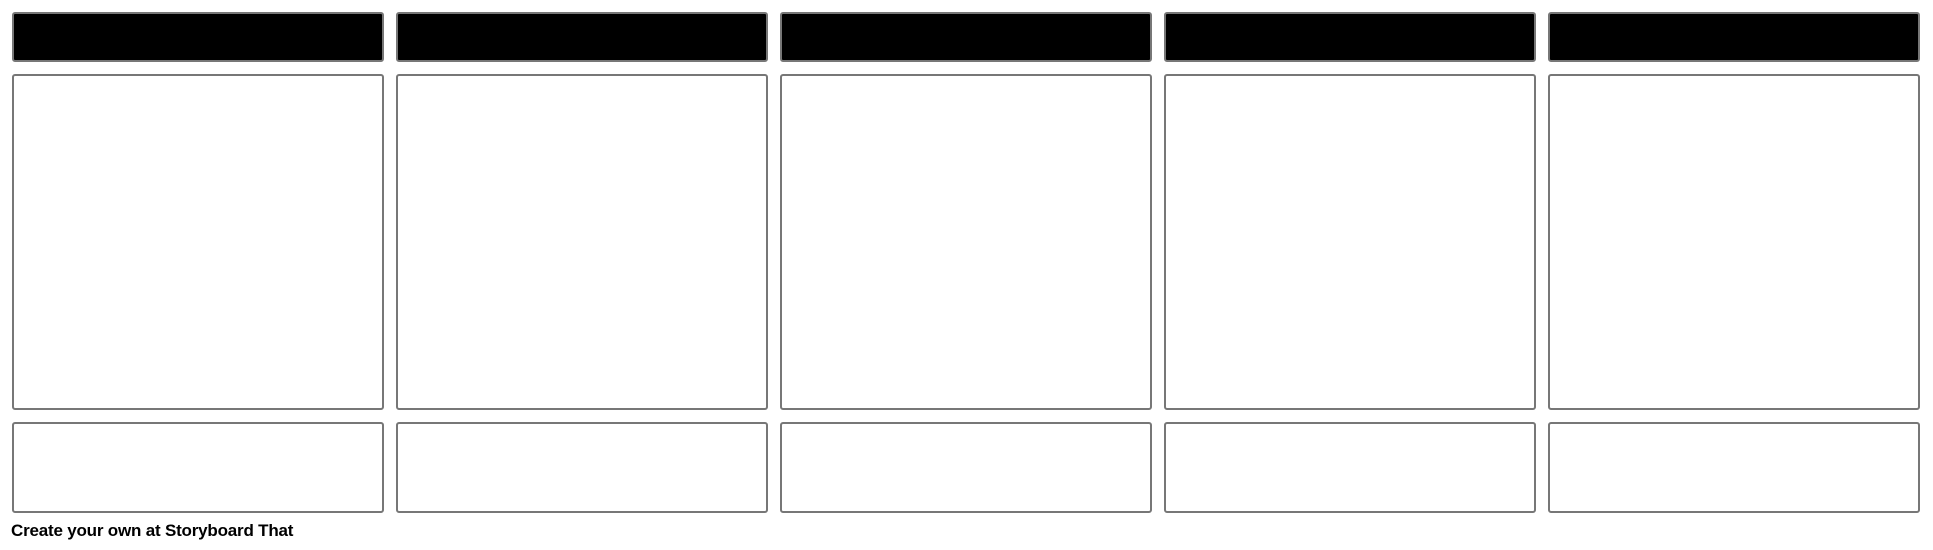 The width and height of the screenshot is (1933, 550). I want to click on footer-credit: Create your own at Storyboard That, so click(152, 530).